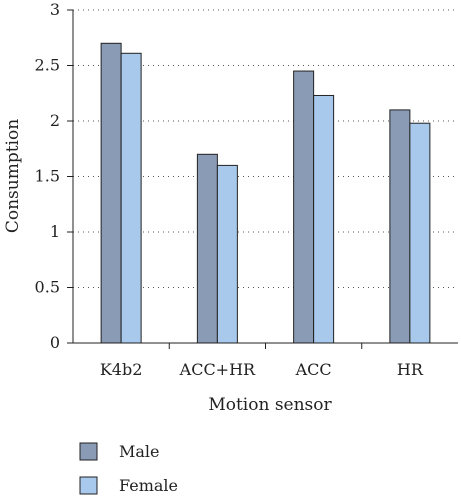  Describe the element at coordinates (304, 207) in the screenshot. I see `bar-male-acc` at that location.